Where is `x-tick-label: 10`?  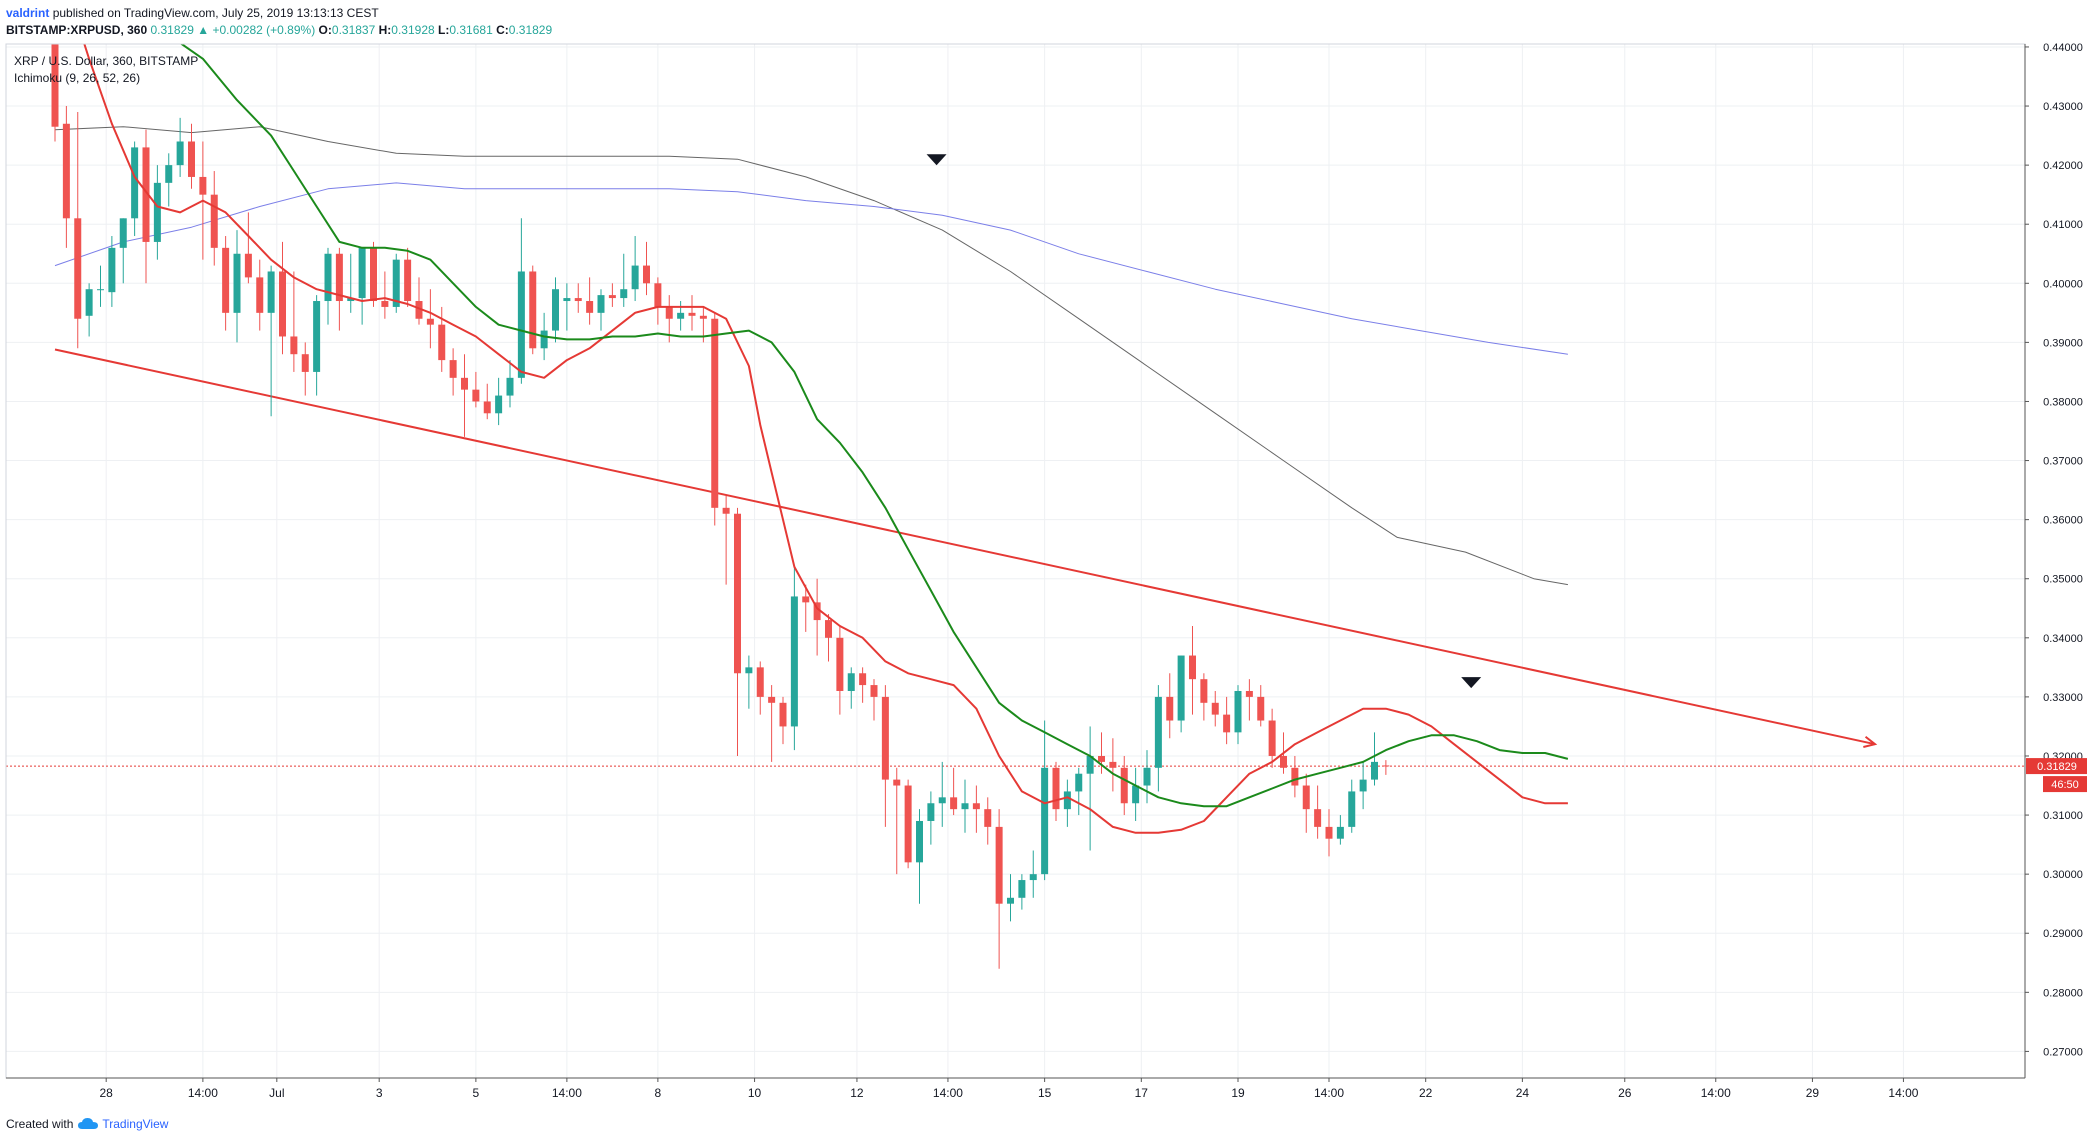 x-tick-label: 10 is located at coordinates (755, 1093).